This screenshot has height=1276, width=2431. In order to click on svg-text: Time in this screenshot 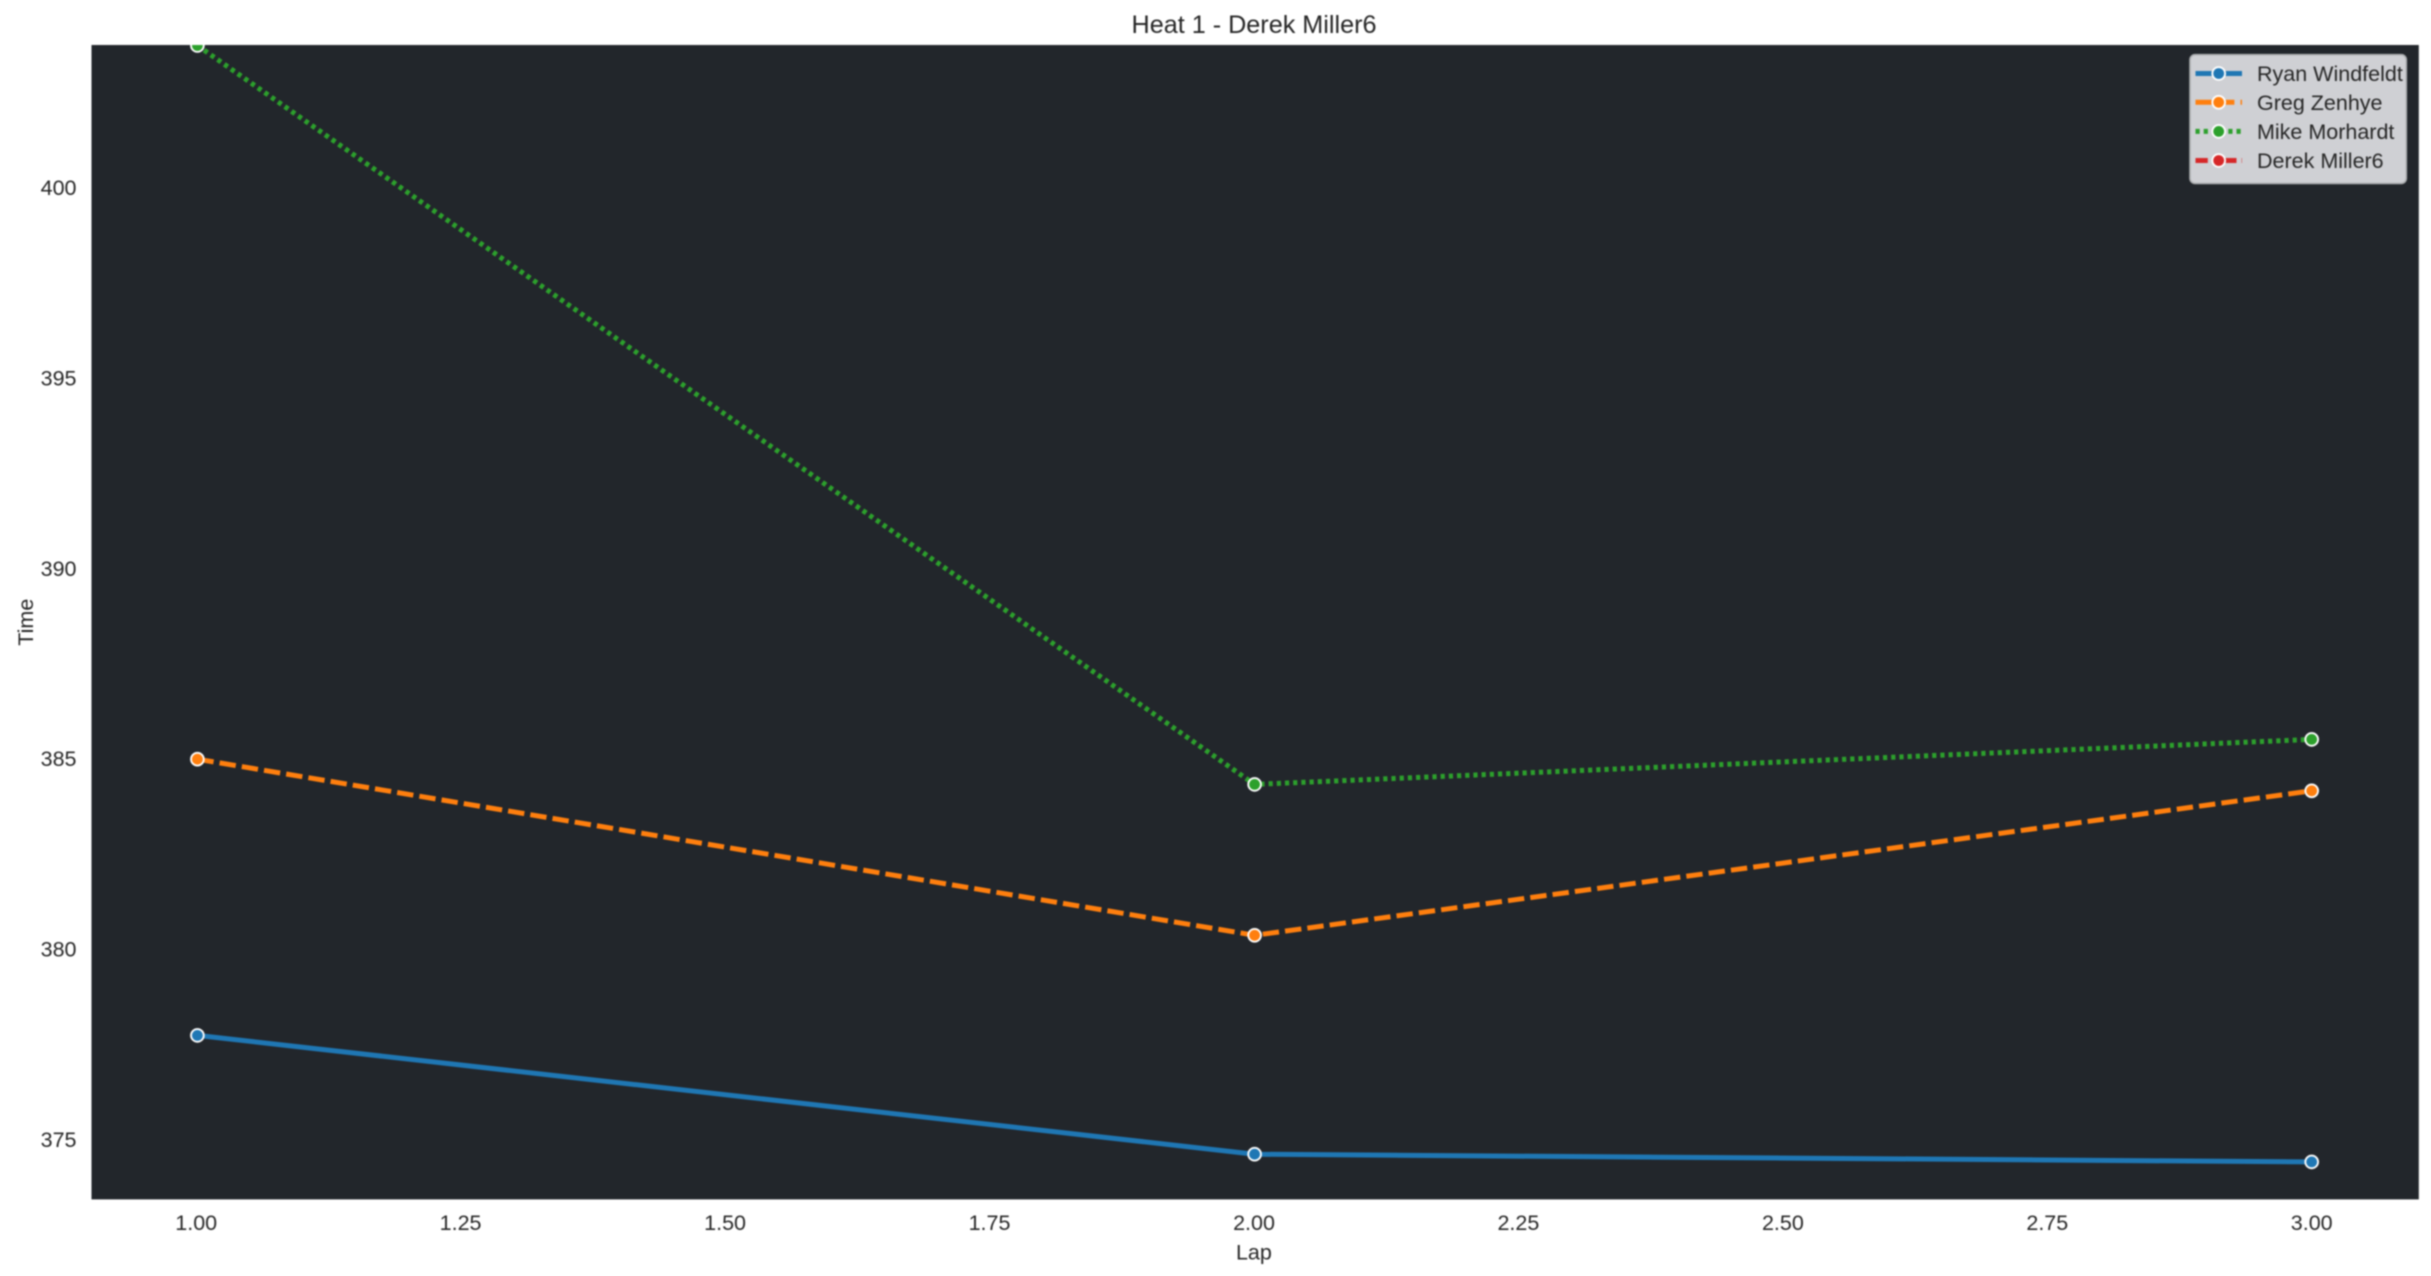, I will do `click(26, 622)`.